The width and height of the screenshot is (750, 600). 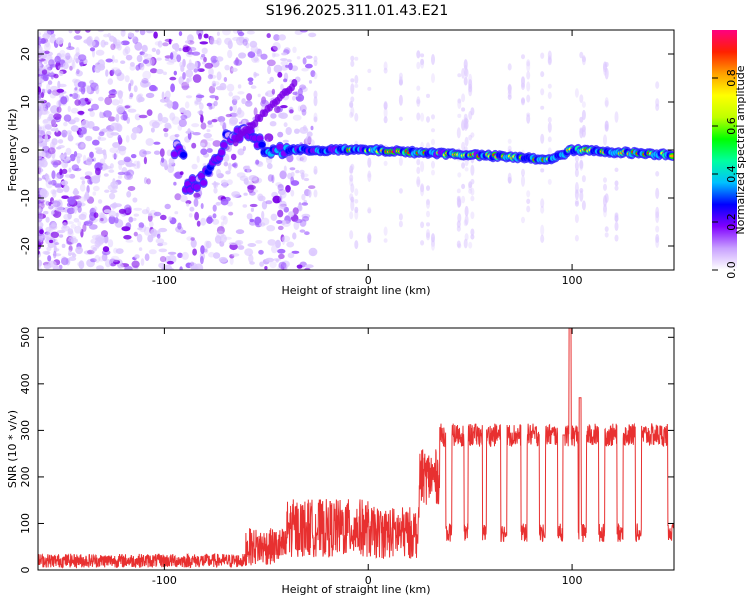 What do you see at coordinates (572, 280) in the screenshot?
I see `x-tick-label: 100` at bounding box center [572, 280].